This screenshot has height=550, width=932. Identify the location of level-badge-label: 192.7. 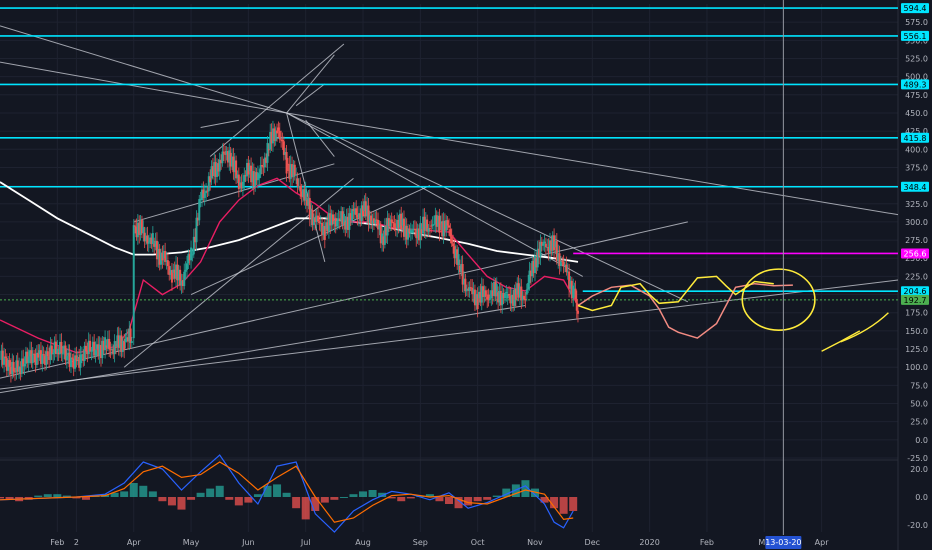
(915, 300).